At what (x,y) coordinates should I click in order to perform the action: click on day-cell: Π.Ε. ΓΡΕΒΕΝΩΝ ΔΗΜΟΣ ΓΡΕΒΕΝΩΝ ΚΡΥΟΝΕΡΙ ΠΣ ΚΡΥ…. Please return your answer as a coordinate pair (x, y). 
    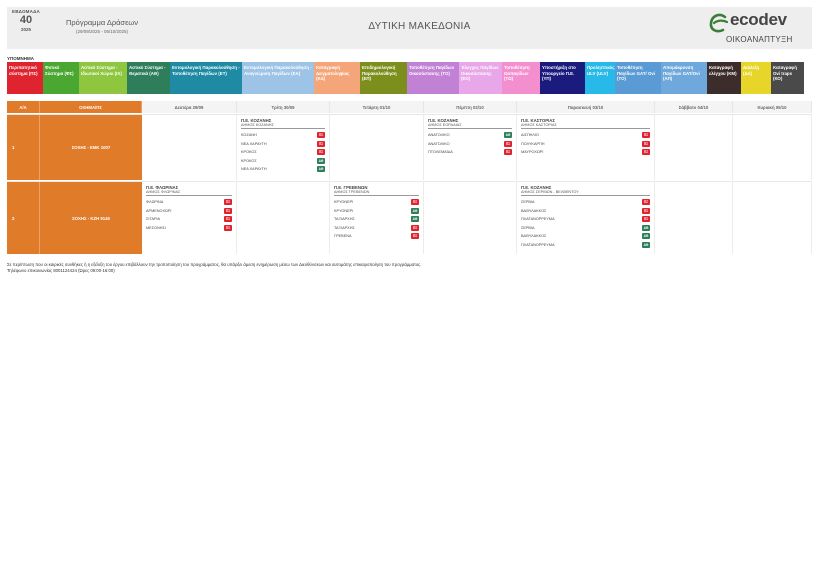
    Looking at the image, I should click on (377, 218).